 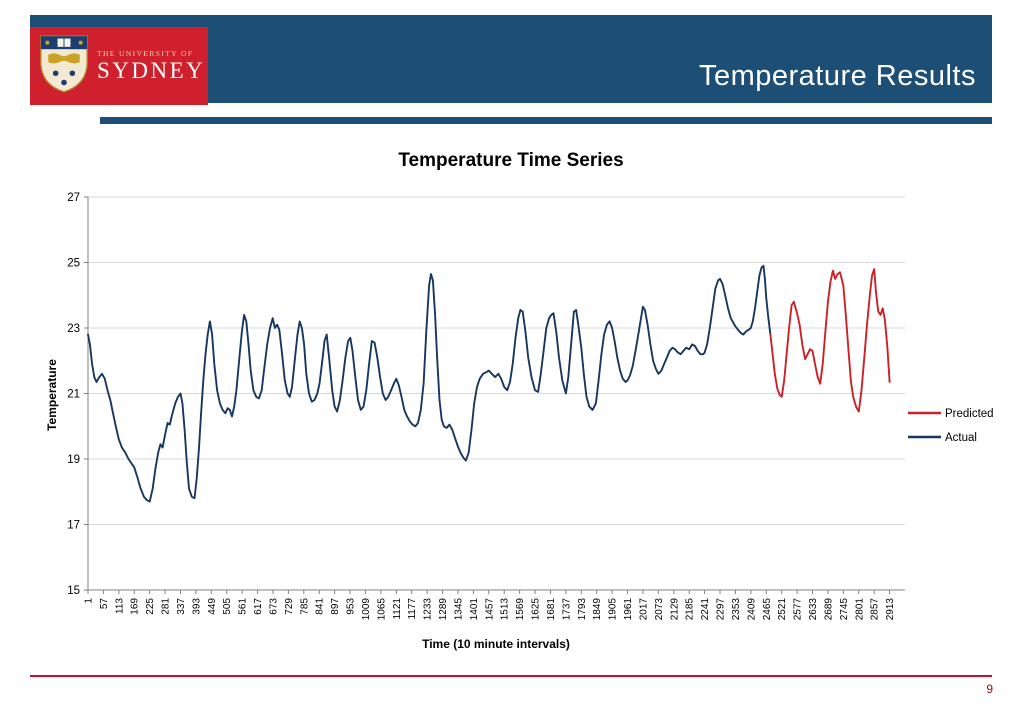 What do you see at coordinates (643, 609) in the screenshot?
I see `x-tick-label: 2017` at bounding box center [643, 609].